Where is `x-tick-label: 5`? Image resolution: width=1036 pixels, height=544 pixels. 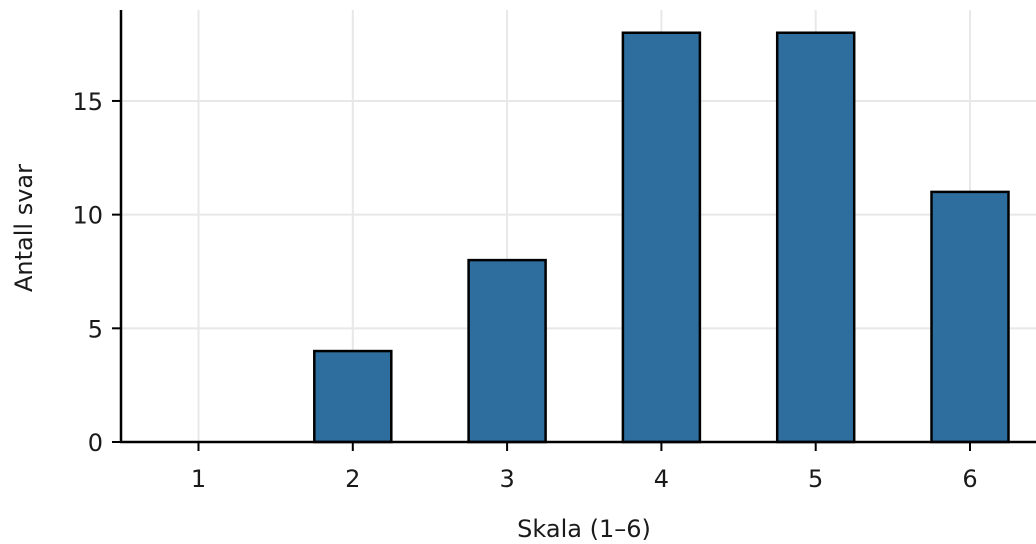
x-tick-label: 5 is located at coordinates (815, 479).